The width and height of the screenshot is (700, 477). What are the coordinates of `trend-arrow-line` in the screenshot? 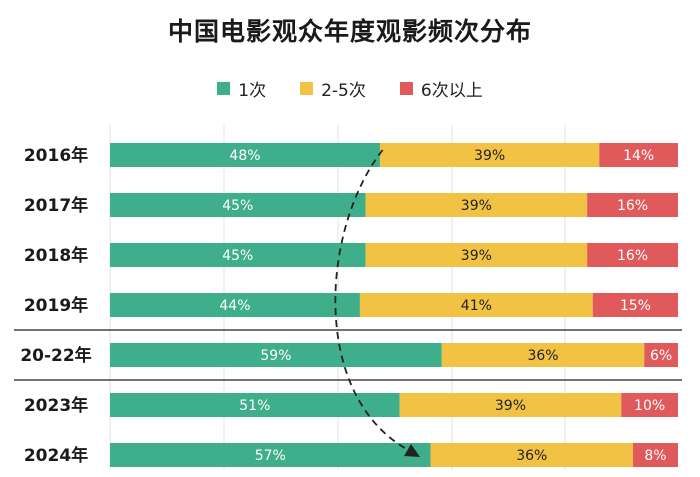 It's located at (373, 301).